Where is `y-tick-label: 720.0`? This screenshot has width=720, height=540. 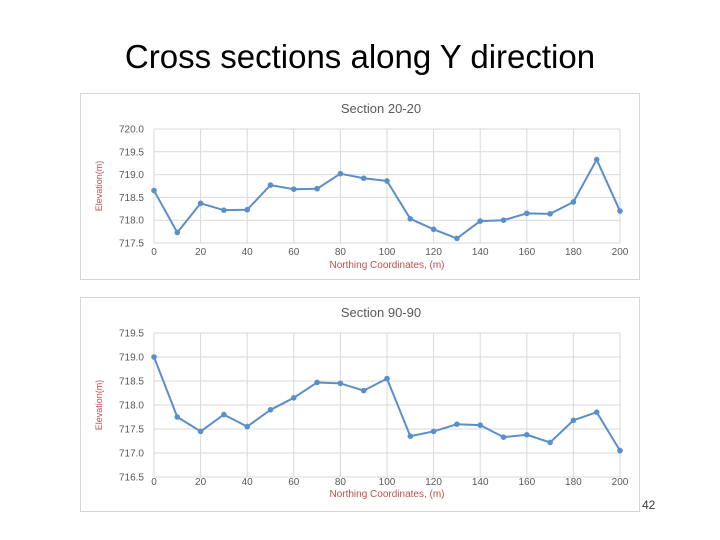 y-tick-label: 720.0 is located at coordinates (131, 130).